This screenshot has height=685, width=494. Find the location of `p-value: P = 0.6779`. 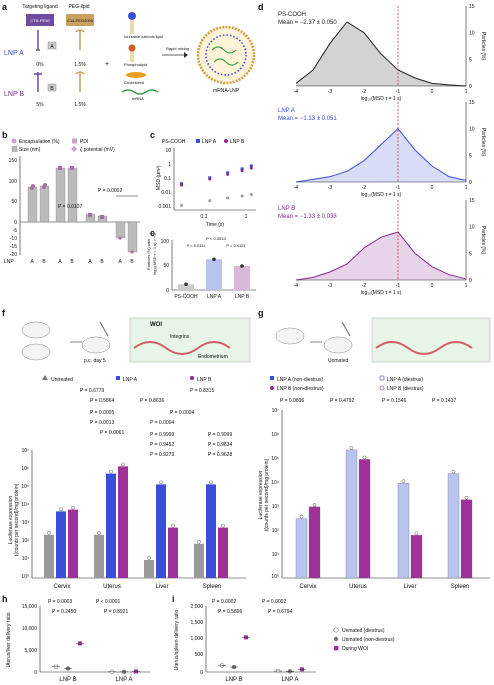

p-value: P = 0.6779 is located at coordinates (92, 391).